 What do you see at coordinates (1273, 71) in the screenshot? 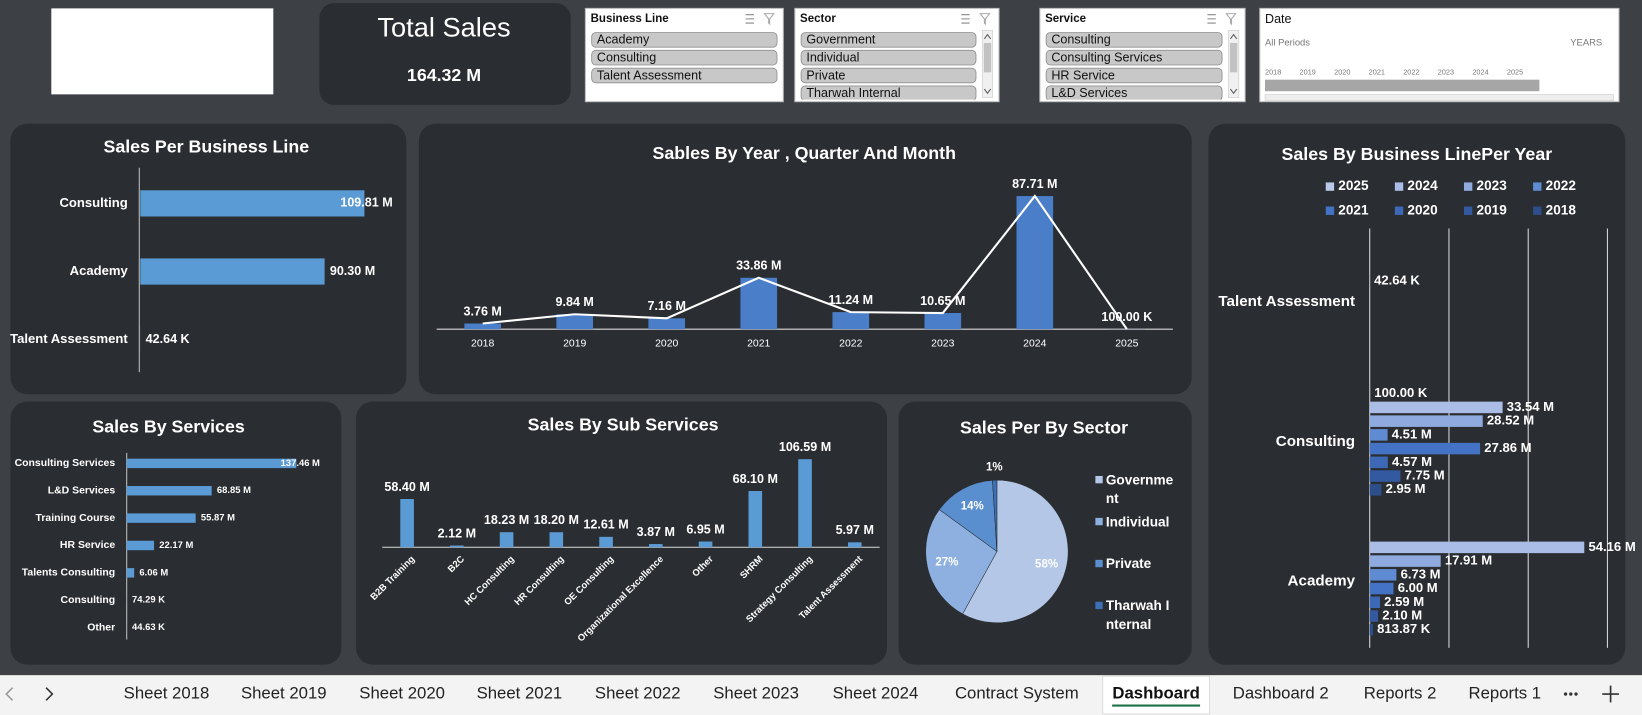
I see `date-year: 2018` at bounding box center [1273, 71].